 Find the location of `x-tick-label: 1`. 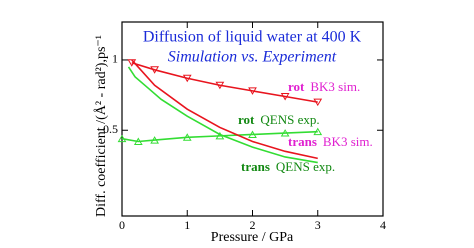

x-tick-label: 1 is located at coordinates (187, 225).